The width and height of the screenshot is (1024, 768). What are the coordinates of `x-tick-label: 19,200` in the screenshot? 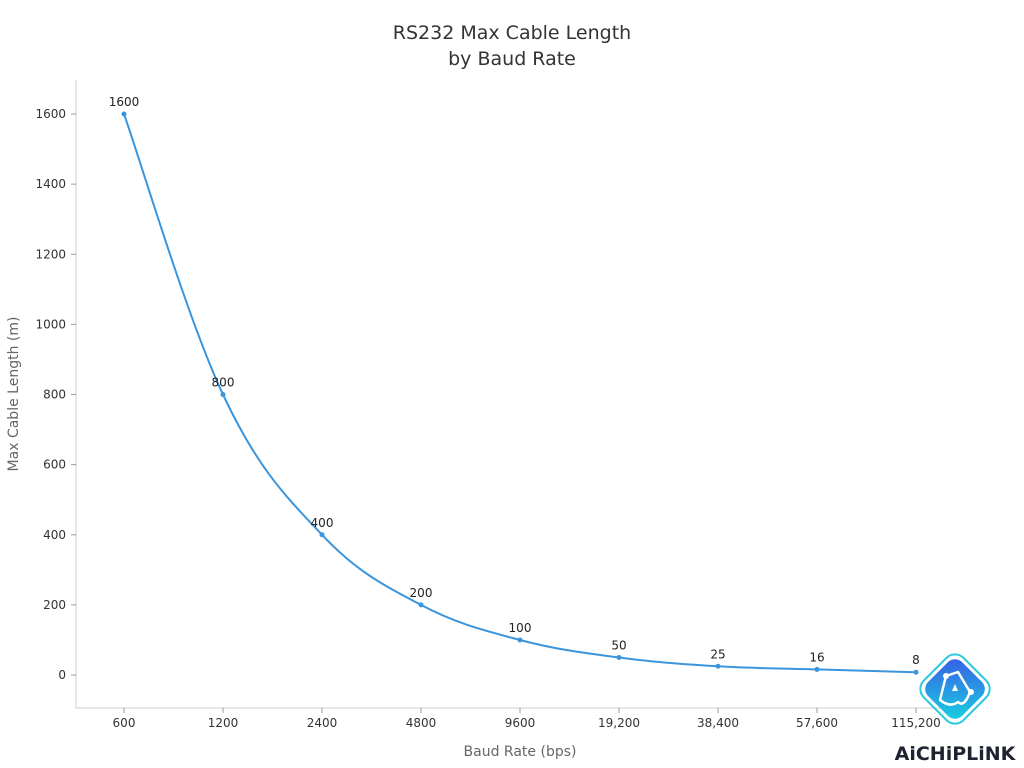 It's located at (619, 723).